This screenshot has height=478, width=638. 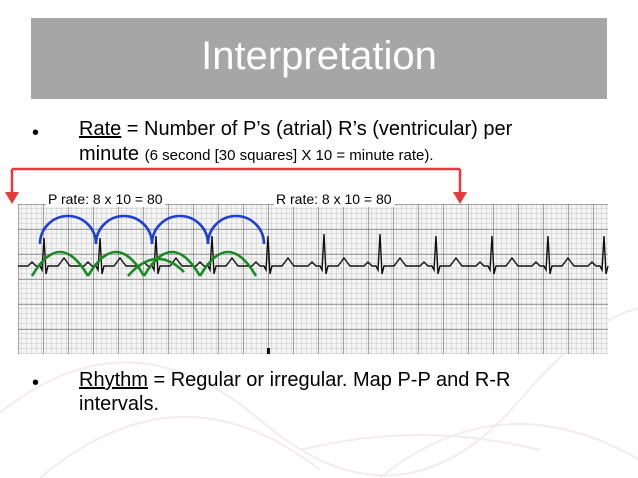 What do you see at coordinates (329, 380) in the screenshot?
I see `rhythm-definition: = Regular or irregular. Map P-P and R-R` at bounding box center [329, 380].